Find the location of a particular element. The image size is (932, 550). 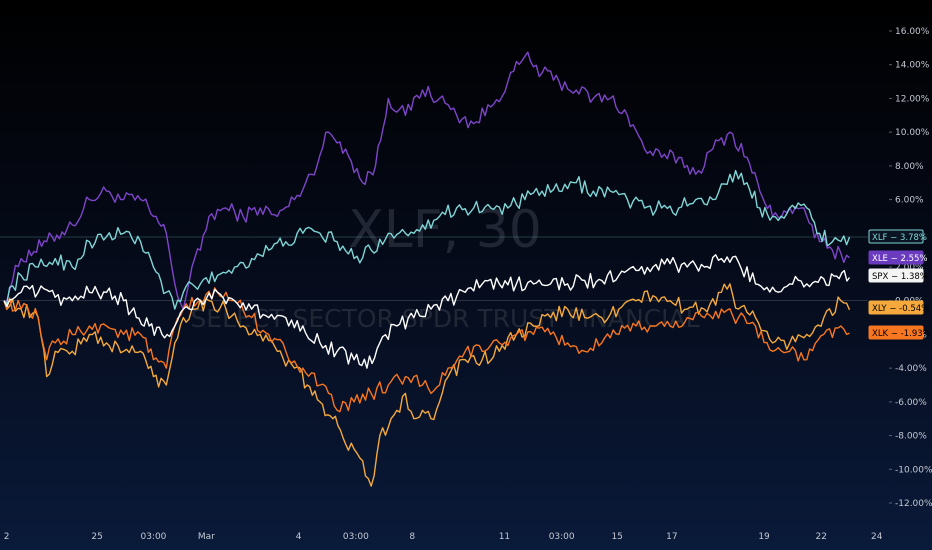

x-tick-label: 22 is located at coordinates (821, 537).